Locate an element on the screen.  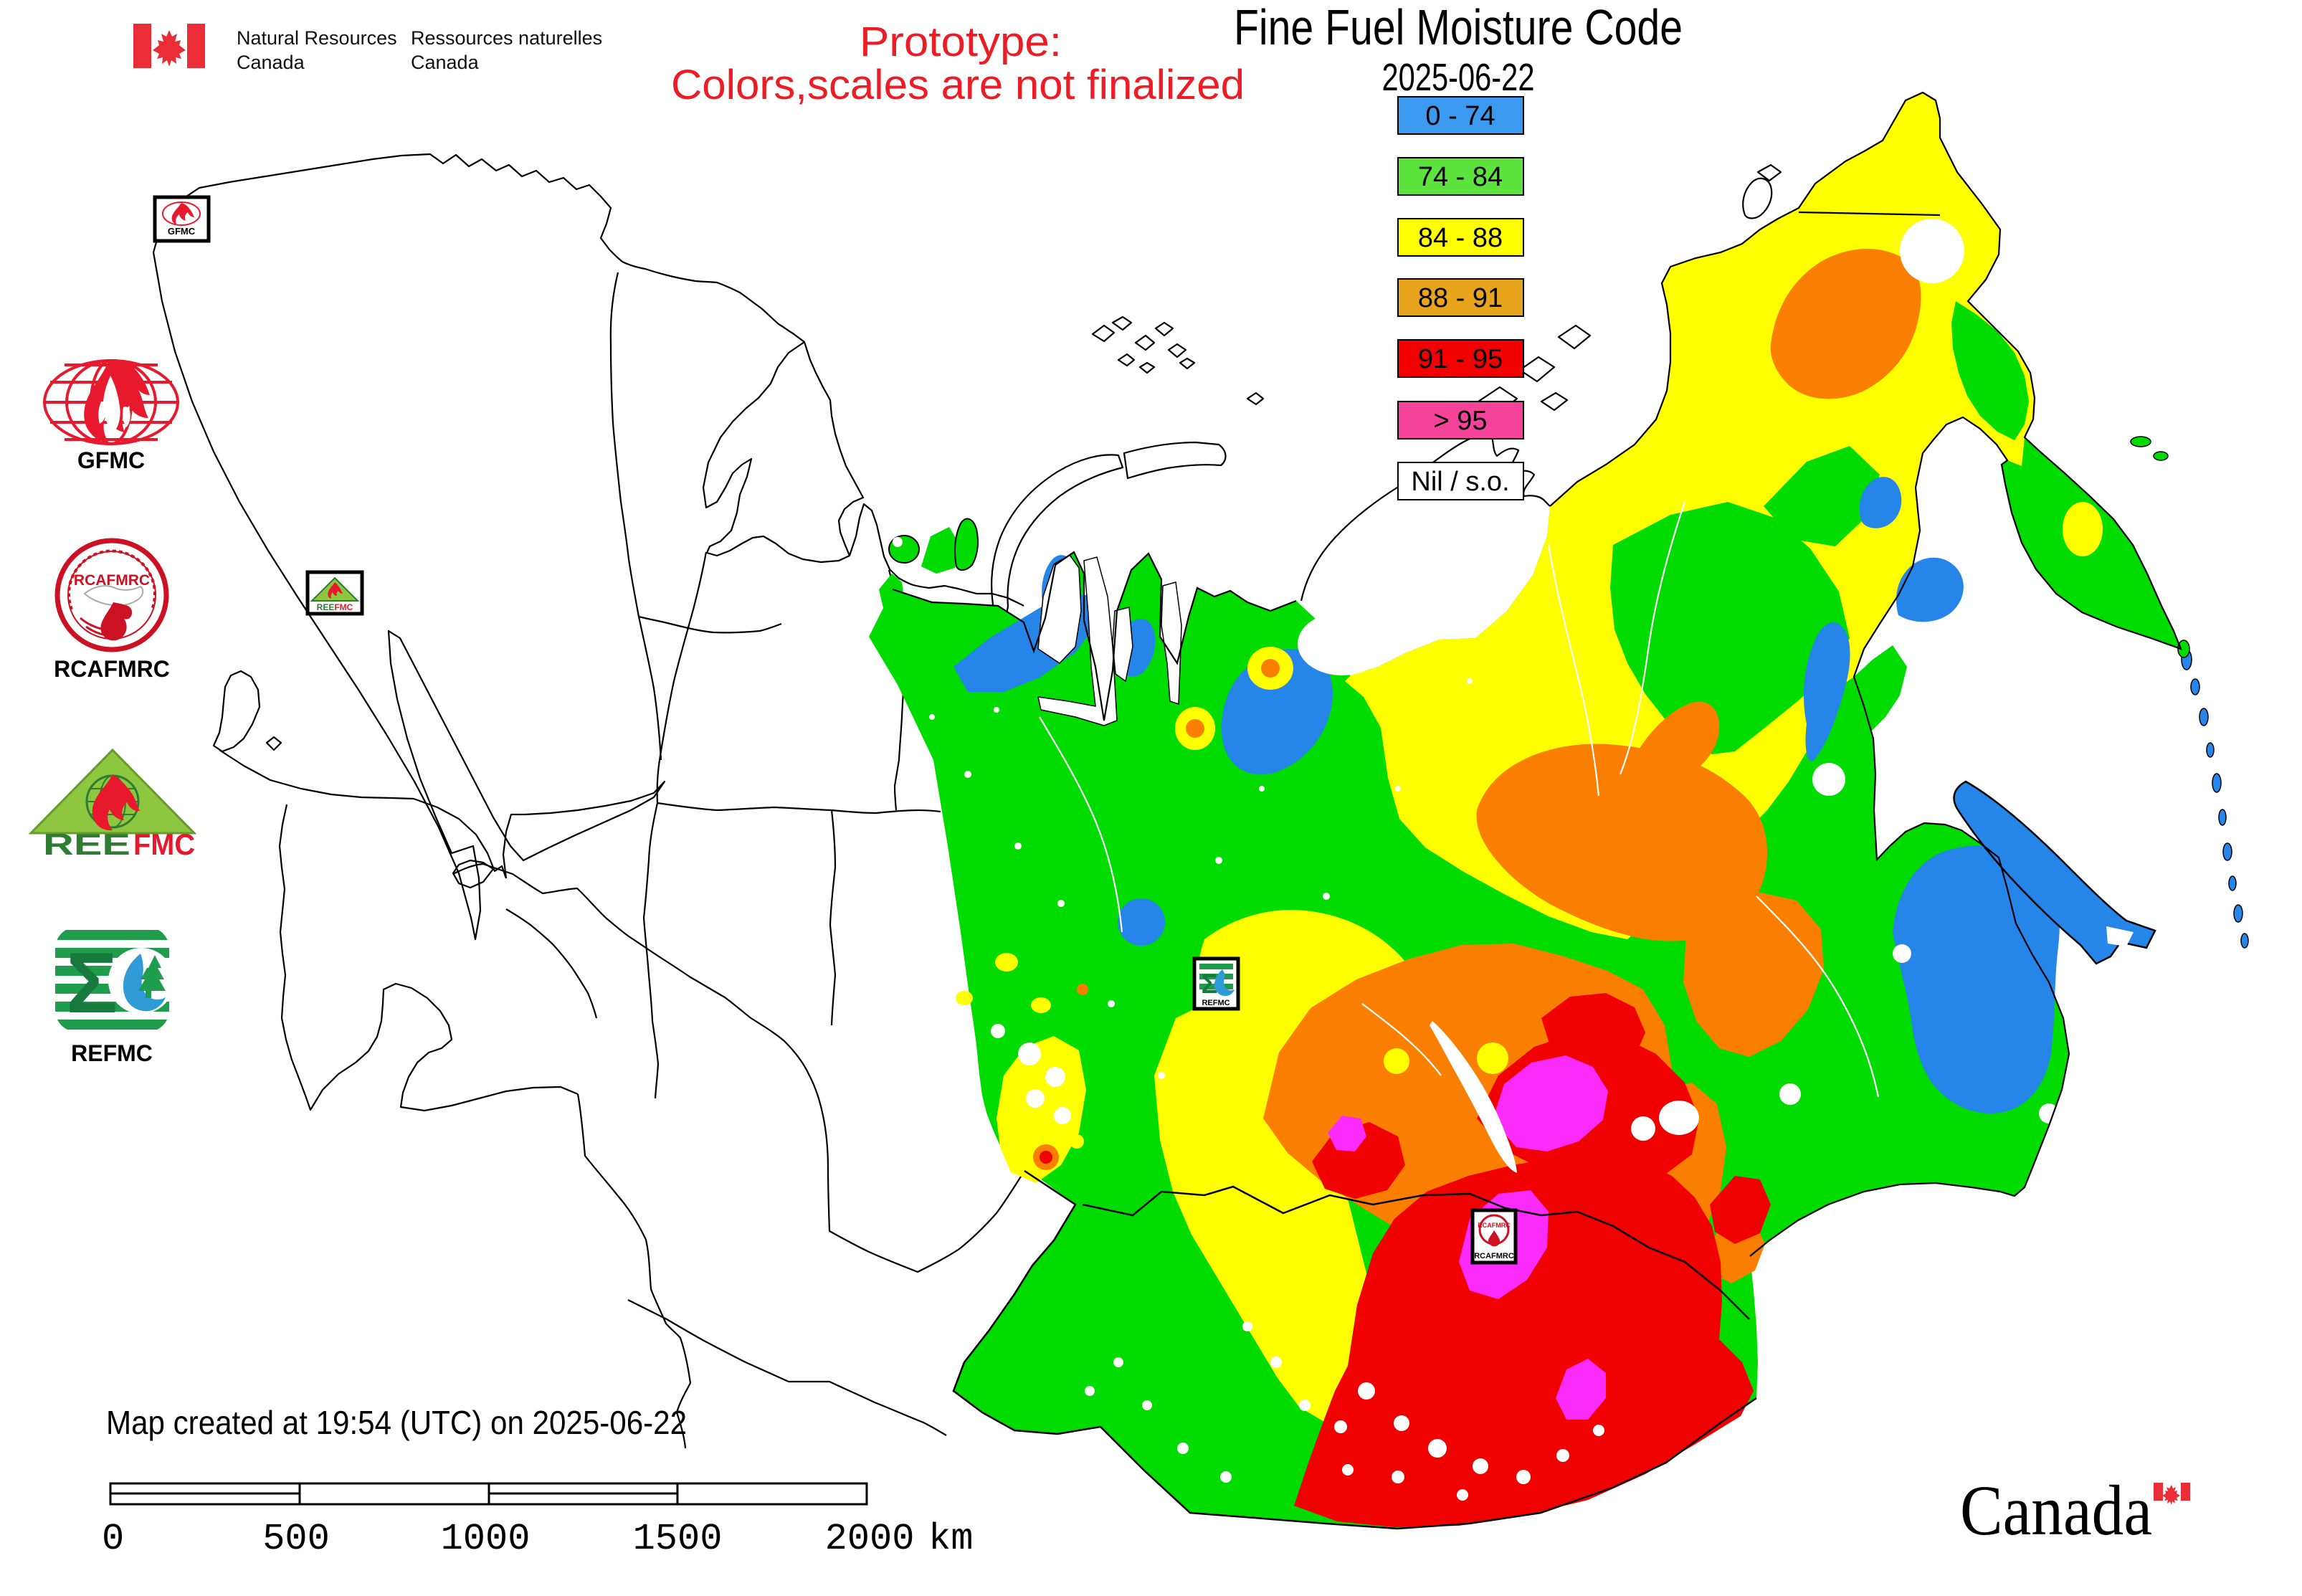
svg-text: 2000 is located at coordinates (870, 1539).